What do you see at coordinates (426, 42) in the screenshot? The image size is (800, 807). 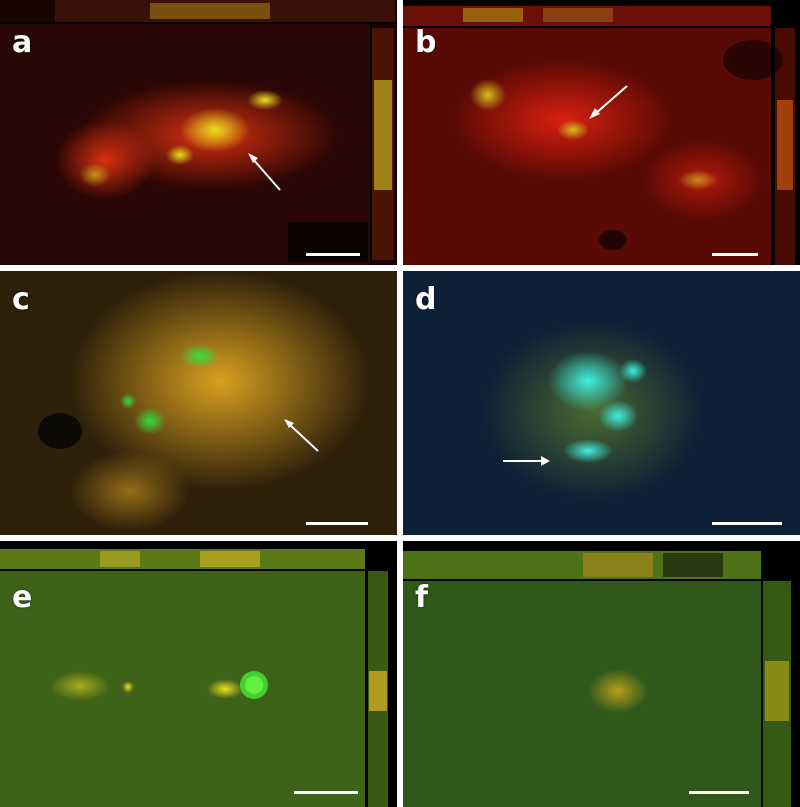 I see `panel-label-b: b` at bounding box center [426, 42].